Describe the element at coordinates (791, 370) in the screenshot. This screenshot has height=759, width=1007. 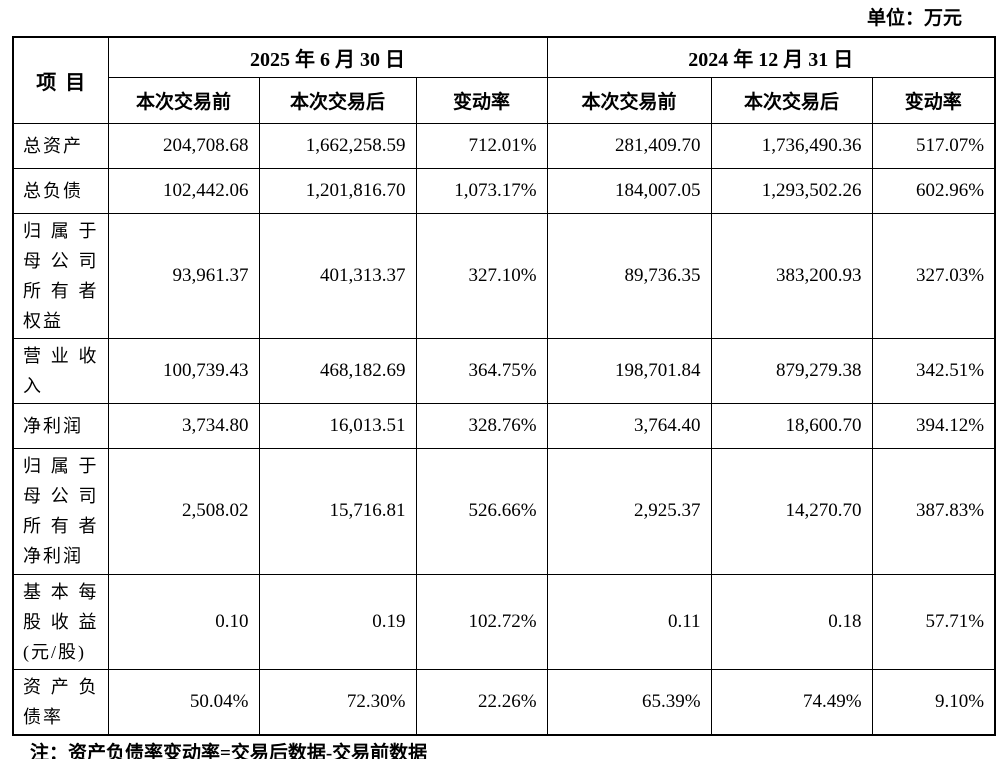
I see `data-cell: 879,279.38` at that location.